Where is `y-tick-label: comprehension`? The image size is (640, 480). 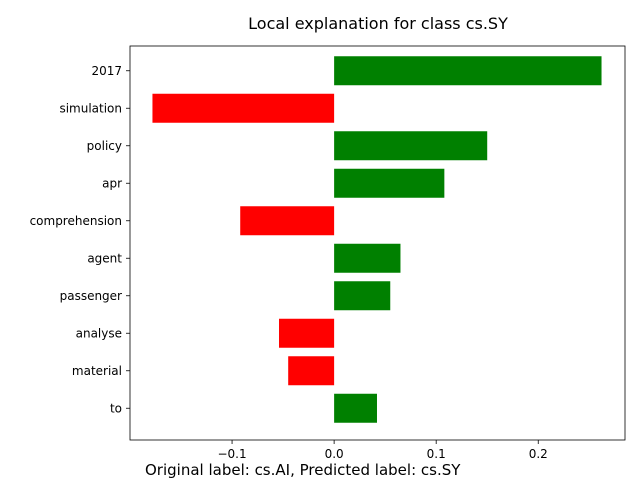 y-tick-label: comprehension is located at coordinates (76, 221).